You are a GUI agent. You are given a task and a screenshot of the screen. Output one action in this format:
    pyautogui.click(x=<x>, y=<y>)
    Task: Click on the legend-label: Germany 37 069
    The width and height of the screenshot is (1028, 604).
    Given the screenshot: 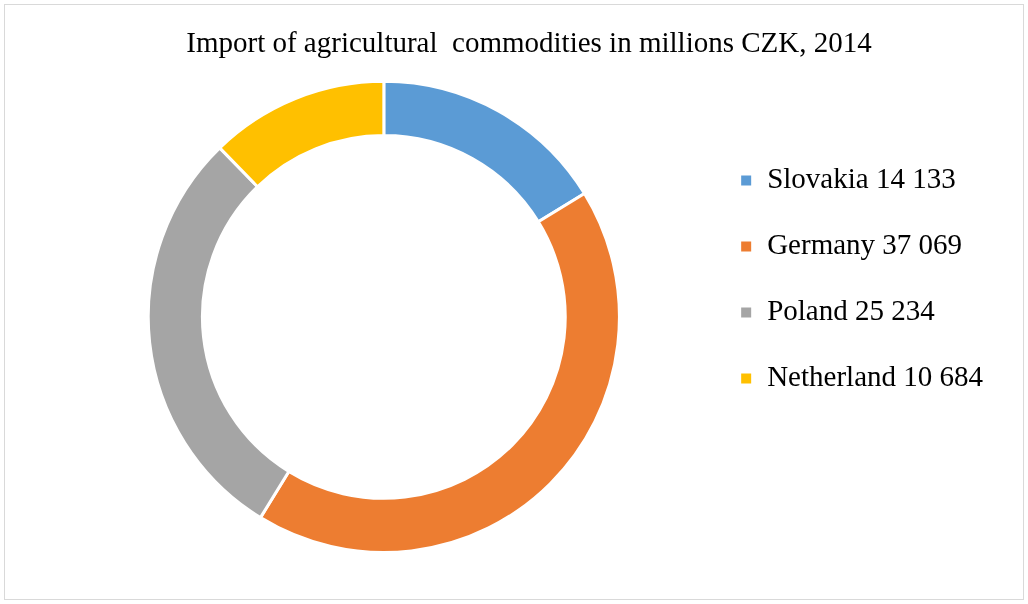 What is the action you would take?
    pyautogui.click(x=865, y=244)
    